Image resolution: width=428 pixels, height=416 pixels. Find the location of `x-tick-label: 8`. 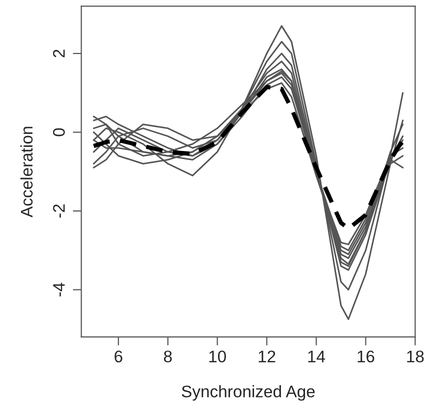

x-tick-label: 8 is located at coordinates (168, 356).